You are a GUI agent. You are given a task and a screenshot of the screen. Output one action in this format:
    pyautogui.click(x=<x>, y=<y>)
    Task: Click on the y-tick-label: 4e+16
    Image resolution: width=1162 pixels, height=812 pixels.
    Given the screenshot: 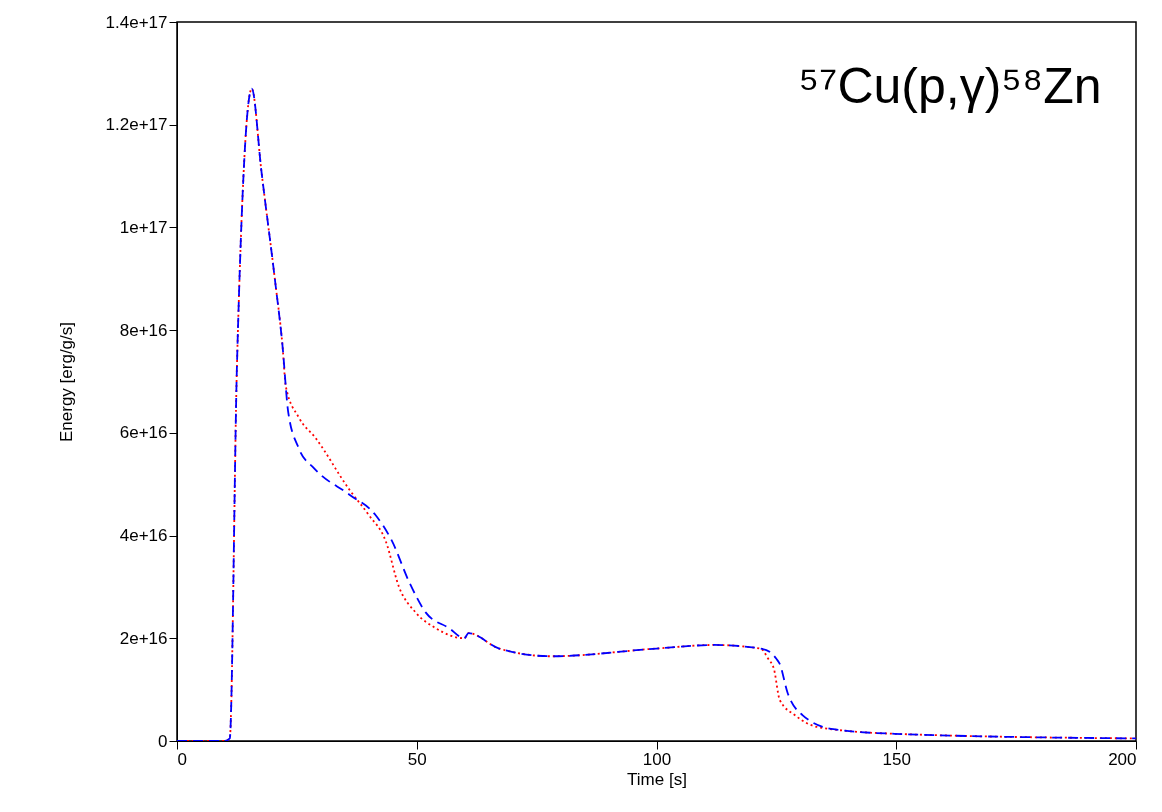 What is the action you would take?
    pyautogui.click(x=143, y=536)
    